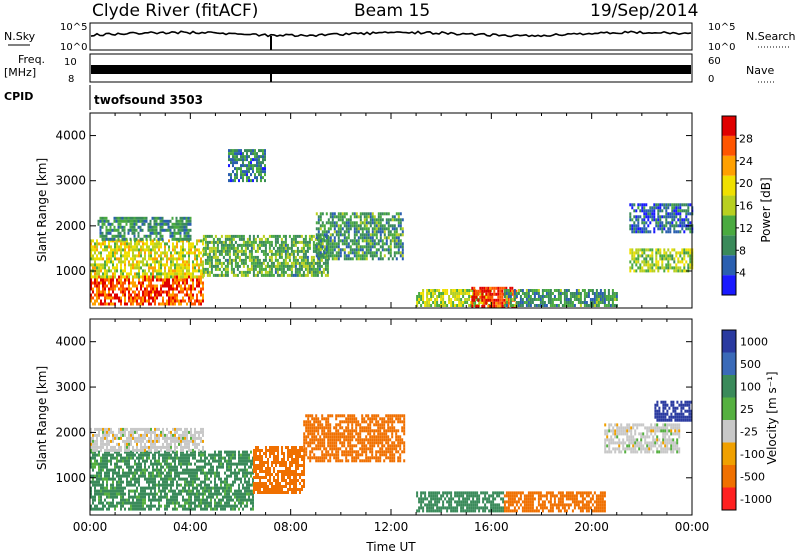 Image resolution: width=800 pixels, height=554 pixels. I want to click on cpid-label: CPID, so click(18, 96).